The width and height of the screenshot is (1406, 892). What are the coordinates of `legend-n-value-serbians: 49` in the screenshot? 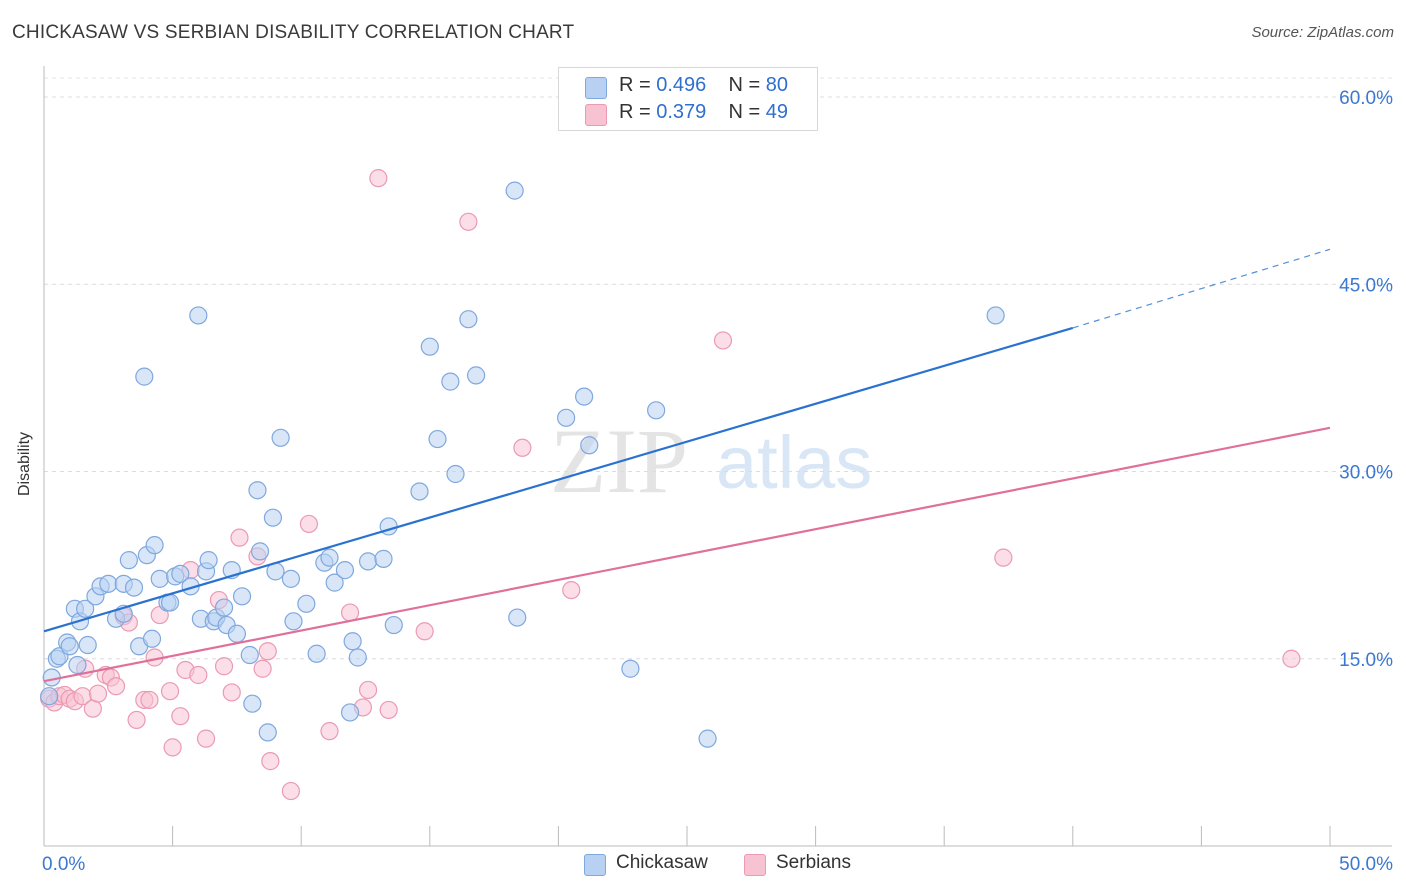 It's located at (777, 112).